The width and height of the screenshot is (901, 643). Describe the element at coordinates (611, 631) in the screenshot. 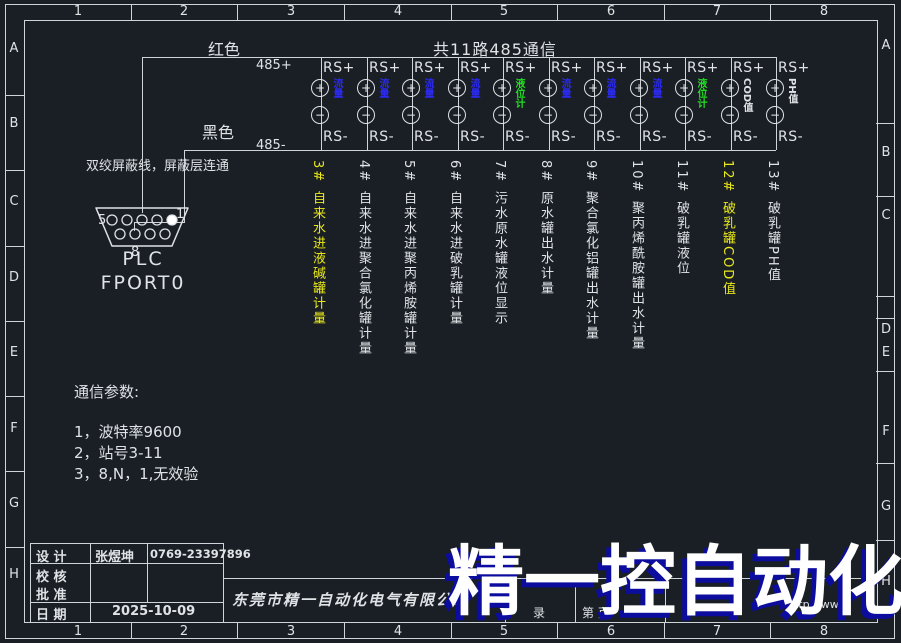

I see `ruler-number: 6` at that location.